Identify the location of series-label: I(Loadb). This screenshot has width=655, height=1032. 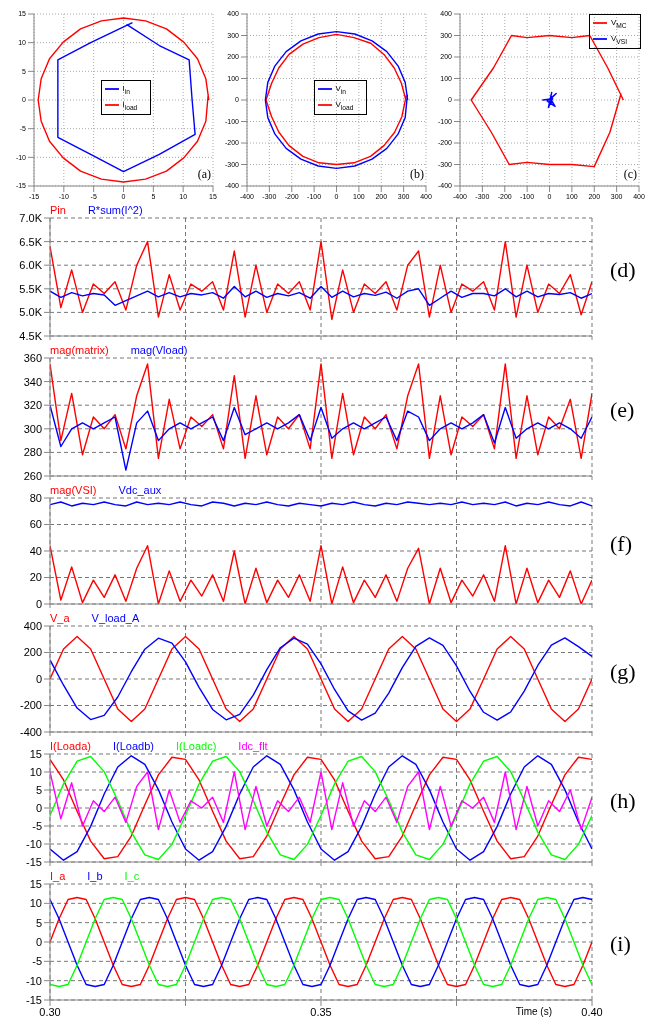
(133, 746).